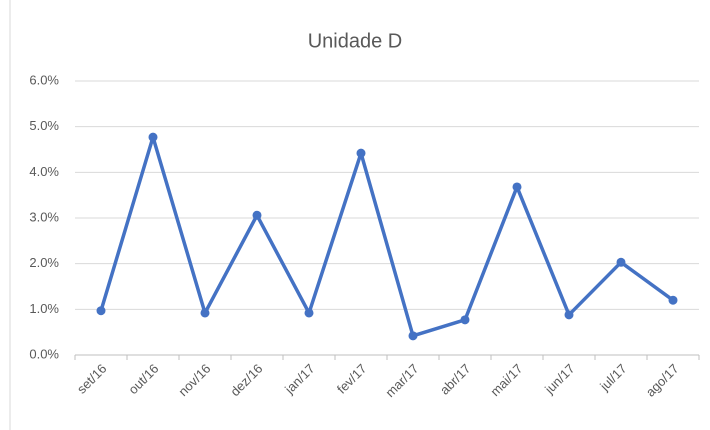 This screenshot has height=430, width=710. What do you see at coordinates (44, 79) in the screenshot?
I see `y-tick-label: 6.0%` at bounding box center [44, 79].